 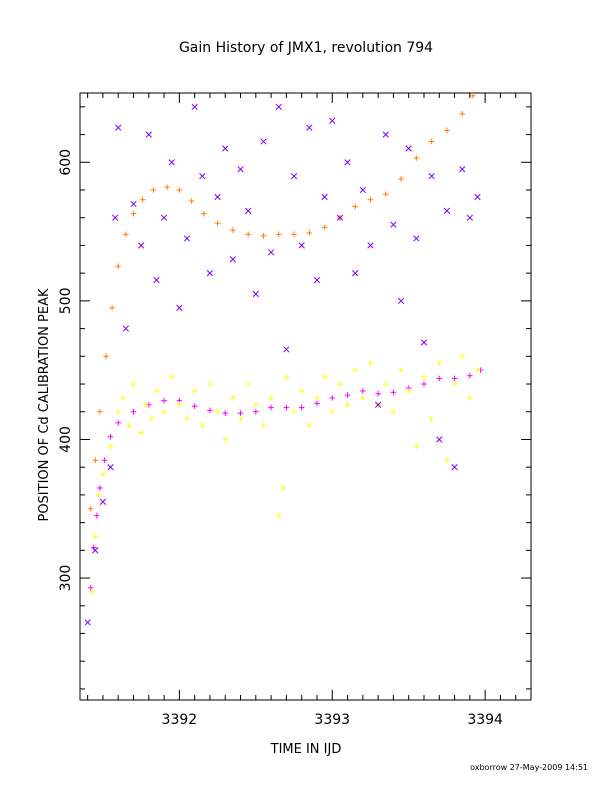 I want to click on footer-credit: oxborrow 27-May-2009 14:51, so click(x=529, y=767).